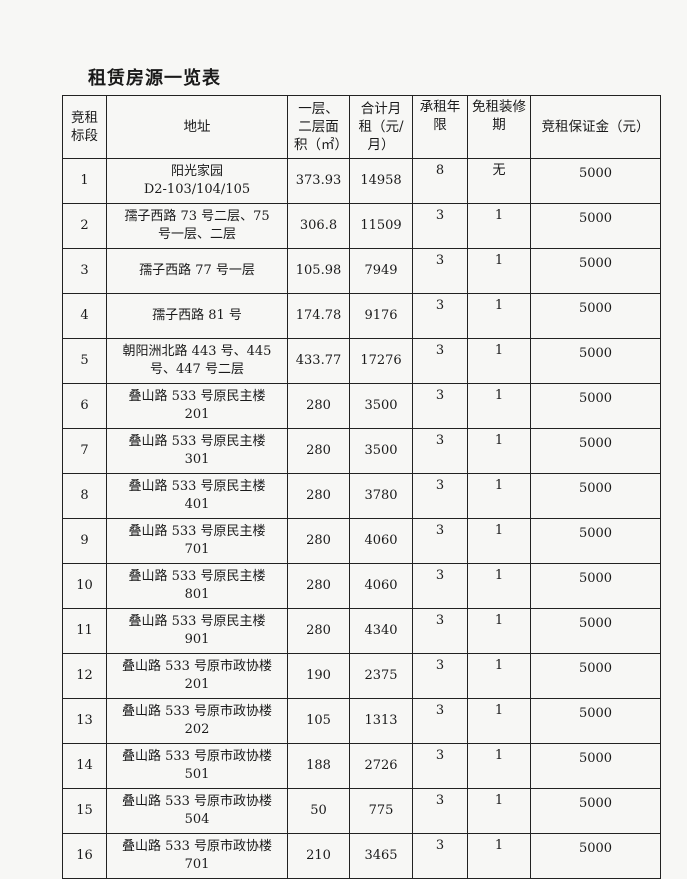 The image size is (687, 879). What do you see at coordinates (197, 504) in the screenshot?
I see `address-line: 401` at bounding box center [197, 504].